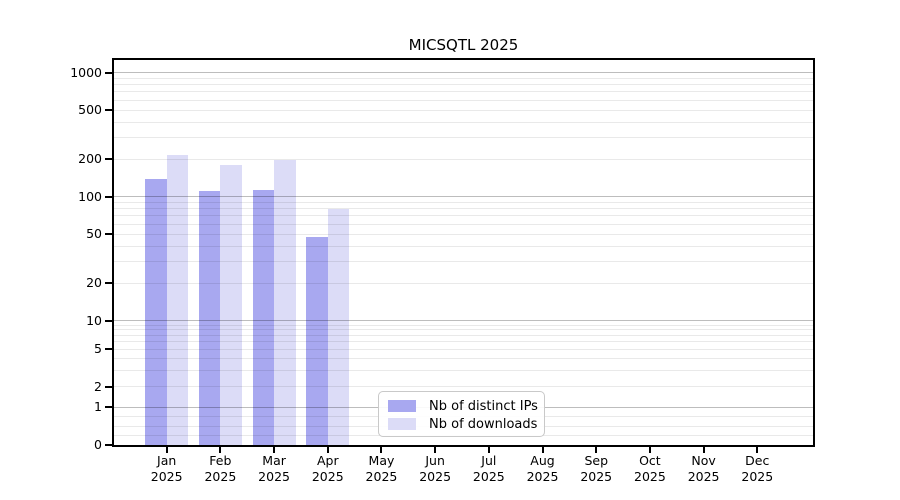 The height and width of the screenshot is (500, 900). I want to click on x-tick-label-jun: Jun 2025, so click(435, 469).